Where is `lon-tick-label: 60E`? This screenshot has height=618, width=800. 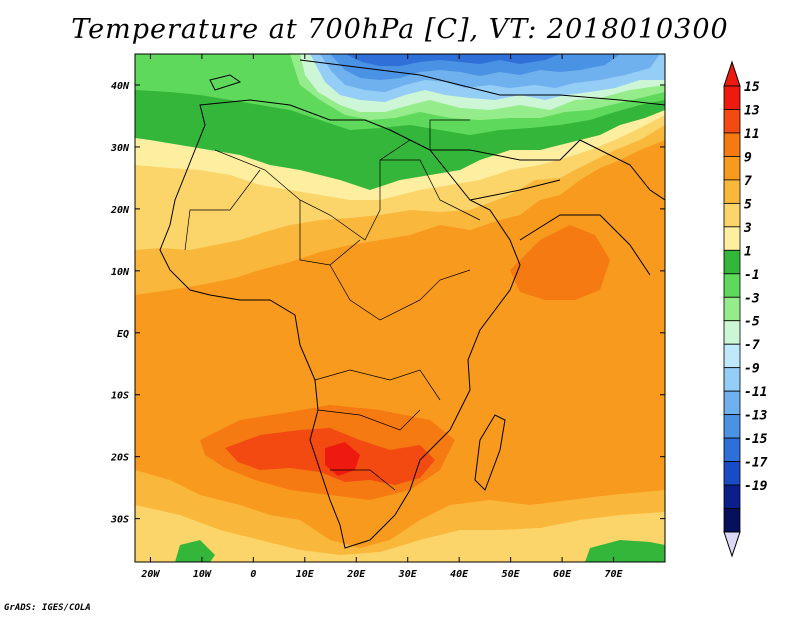
lon-tick-label: 60E is located at coordinates (562, 574).